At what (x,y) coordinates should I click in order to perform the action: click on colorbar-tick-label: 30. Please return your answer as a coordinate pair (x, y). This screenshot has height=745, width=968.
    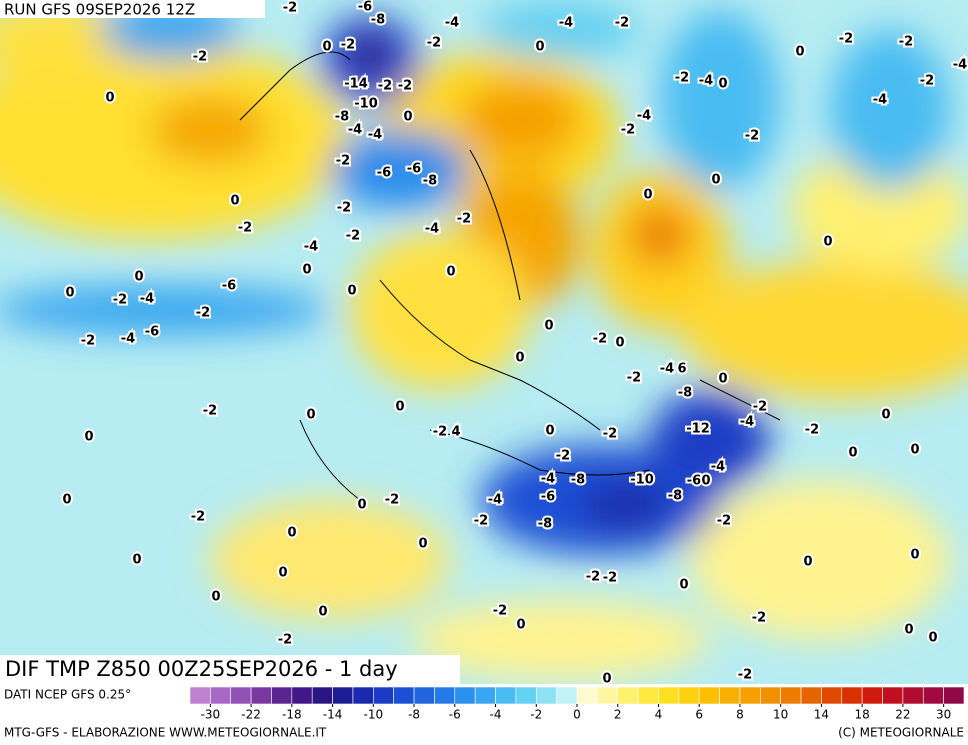
    Looking at the image, I should click on (943, 715).